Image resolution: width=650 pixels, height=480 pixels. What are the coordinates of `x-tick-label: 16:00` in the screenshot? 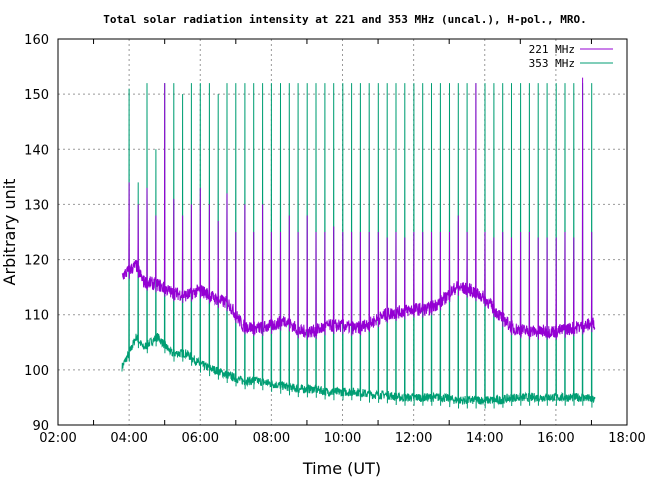 It's located at (555, 438).